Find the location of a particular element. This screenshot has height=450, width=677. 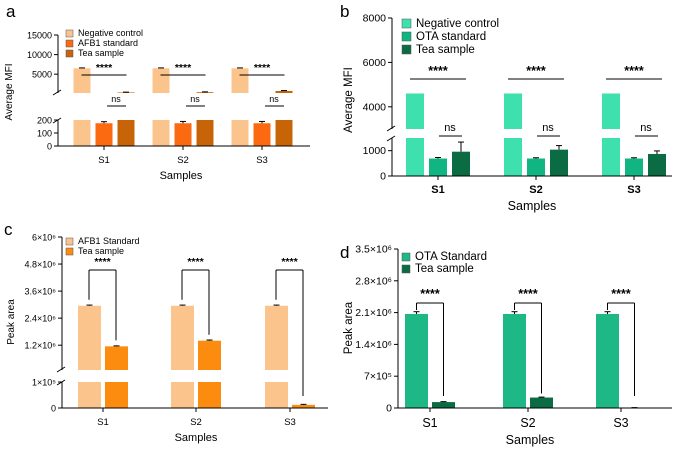

legend-label: Negative control is located at coordinates (110, 33).